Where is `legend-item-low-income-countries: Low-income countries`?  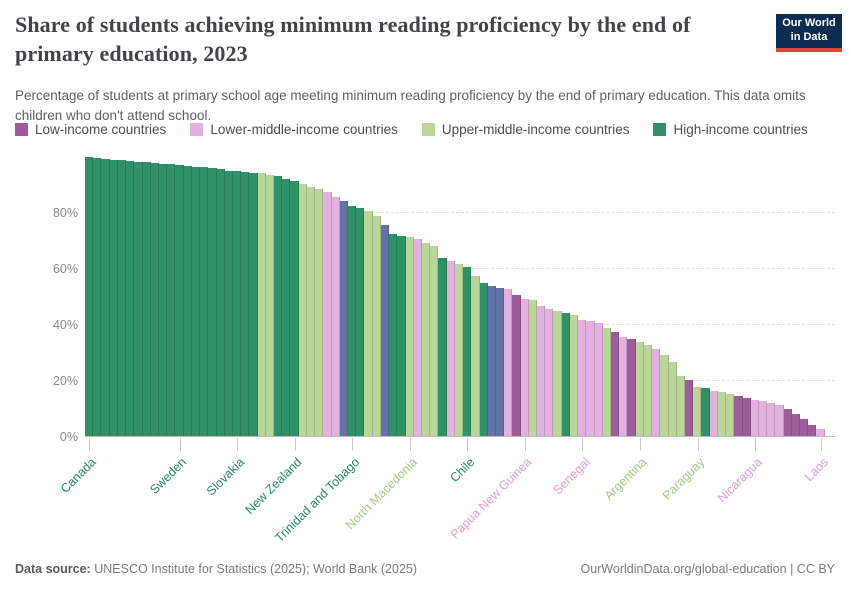
legend-item-low-income-countries: Low-income countries is located at coordinates (90, 129).